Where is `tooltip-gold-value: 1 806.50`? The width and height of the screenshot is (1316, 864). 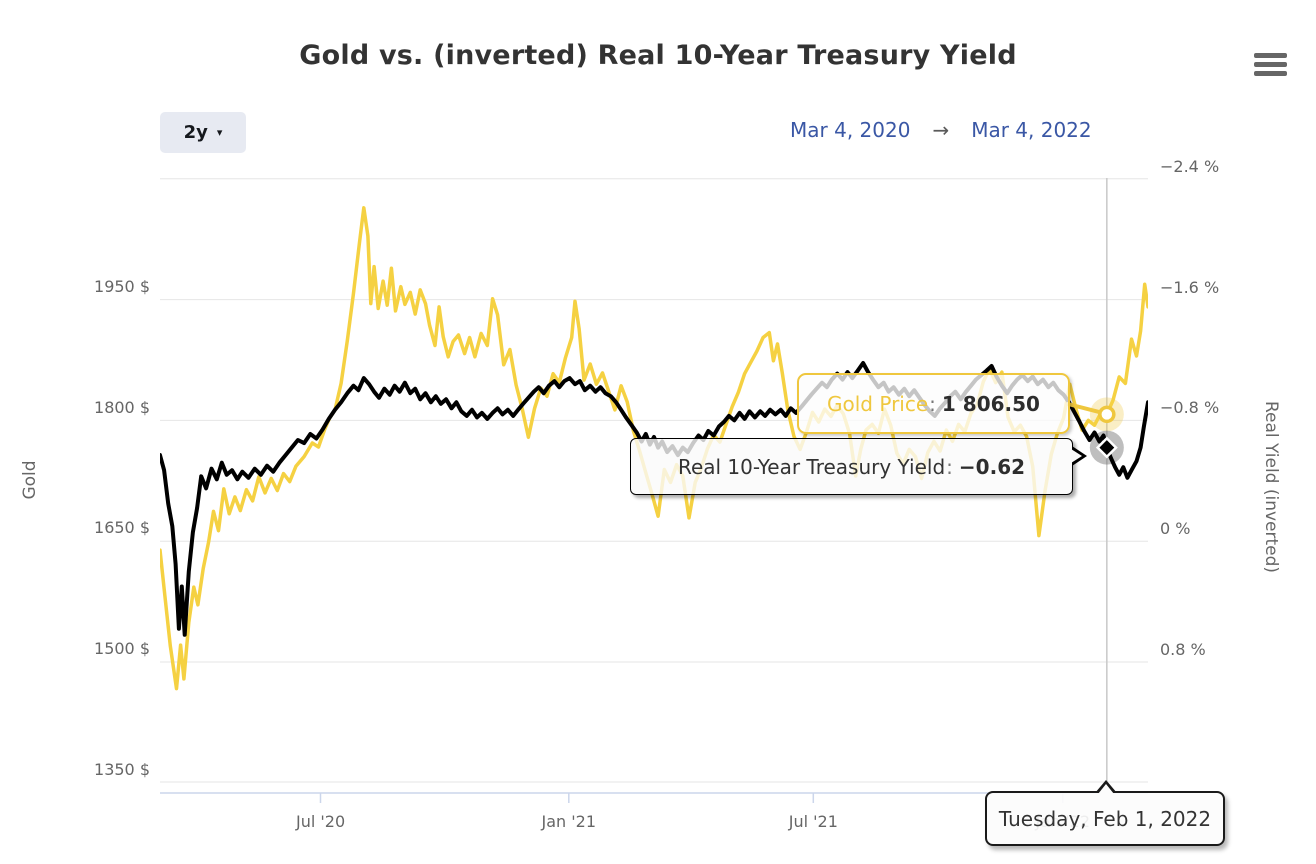
tooltip-gold-value: 1 806.50 is located at coordinates (990, 403).